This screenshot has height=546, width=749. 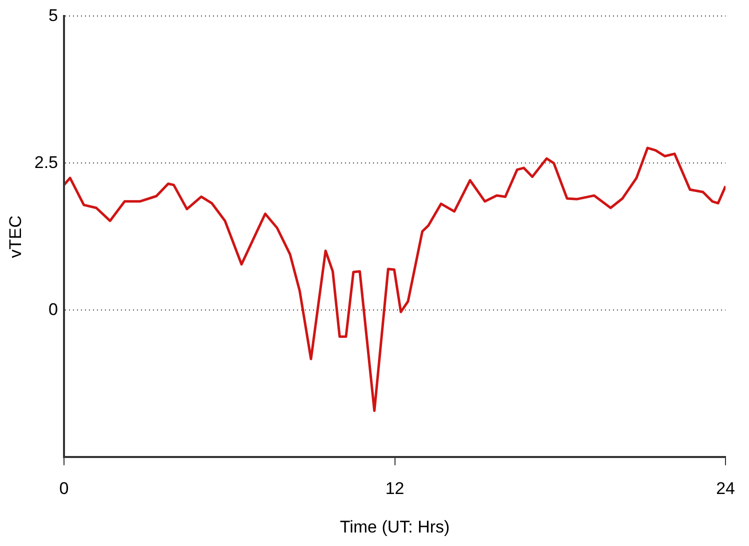 What do you see at coordinates (46, 162) in the screenshot?
I see `y-tick-label: 2.5` at bounding box center [46, 162].